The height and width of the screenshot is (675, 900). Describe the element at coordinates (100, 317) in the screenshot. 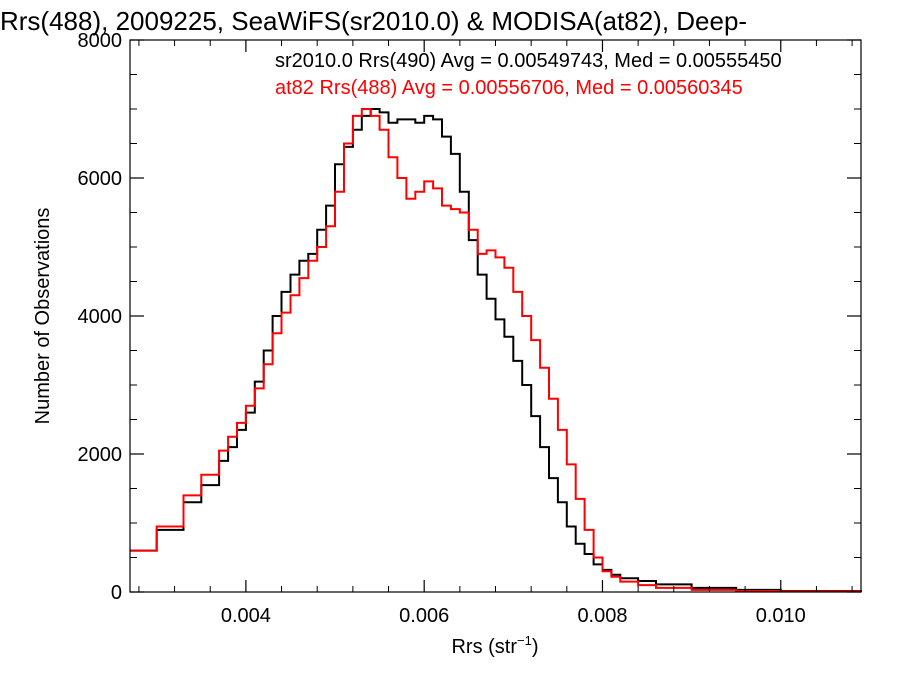

I see `y-tick-label: 4000` at that location.